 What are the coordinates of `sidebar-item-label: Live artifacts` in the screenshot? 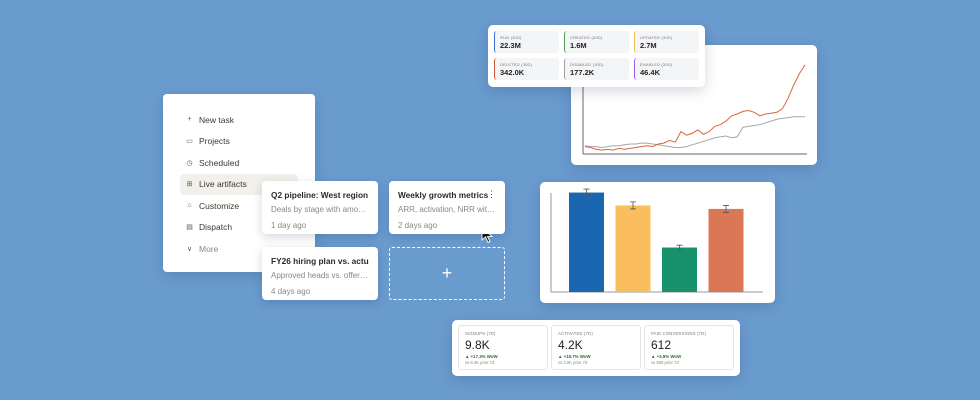 It's located at (223, 184).